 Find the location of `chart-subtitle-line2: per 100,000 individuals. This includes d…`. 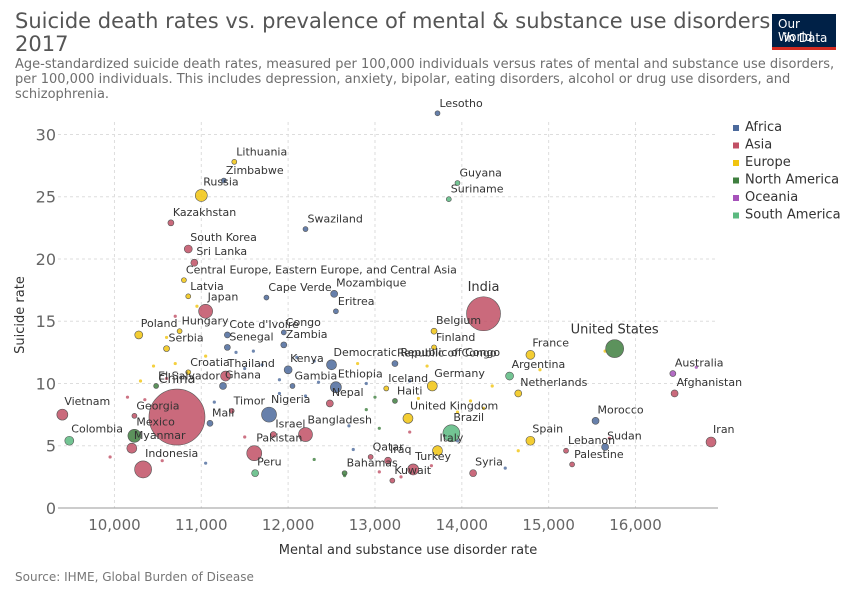

chart-subtitle-line2: per 100,000 individuals. This includes d… is located at coordinates (403, 79).